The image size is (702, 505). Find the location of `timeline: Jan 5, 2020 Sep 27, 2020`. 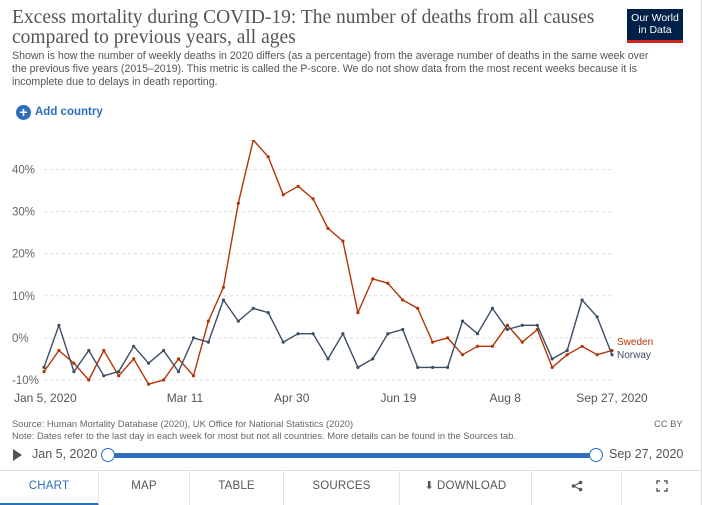

timeline: Jan 5, 2020 Sep 27, 2020 is located at coordinates (351, 455).